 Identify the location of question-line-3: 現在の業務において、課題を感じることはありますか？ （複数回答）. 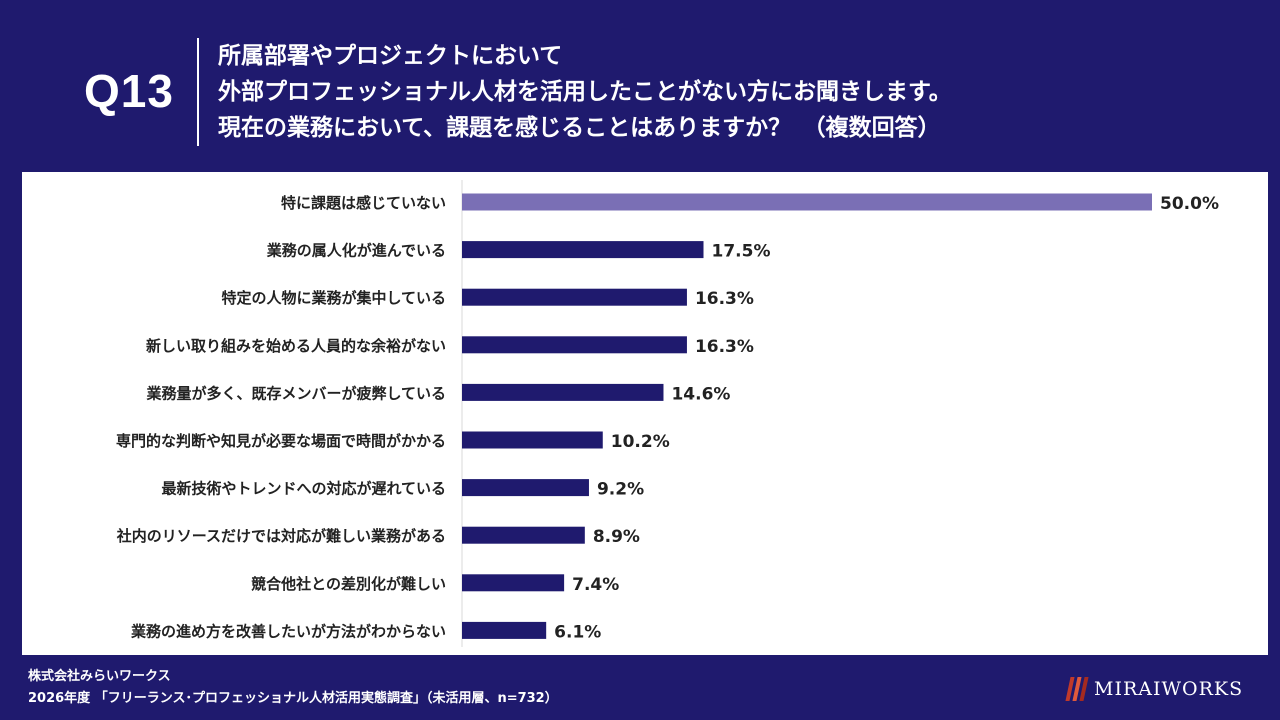
(579, 128).